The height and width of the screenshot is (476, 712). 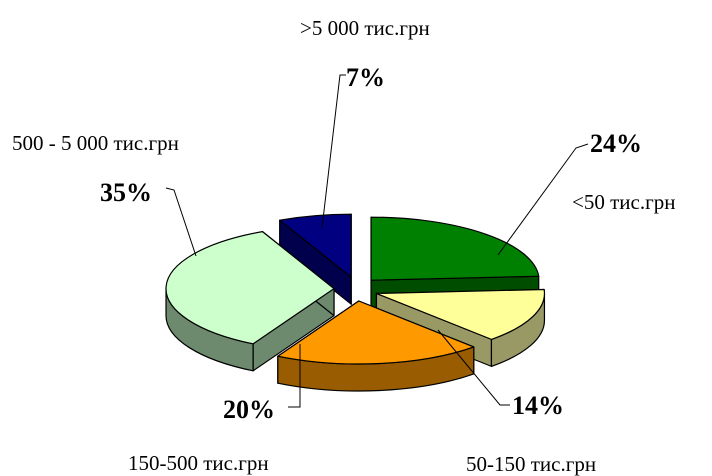 What do you see at coordinates (198, 463) in the screenshot?
I see `category-label-2: 150-500 тис.грн` at bounding box center [198, 463].